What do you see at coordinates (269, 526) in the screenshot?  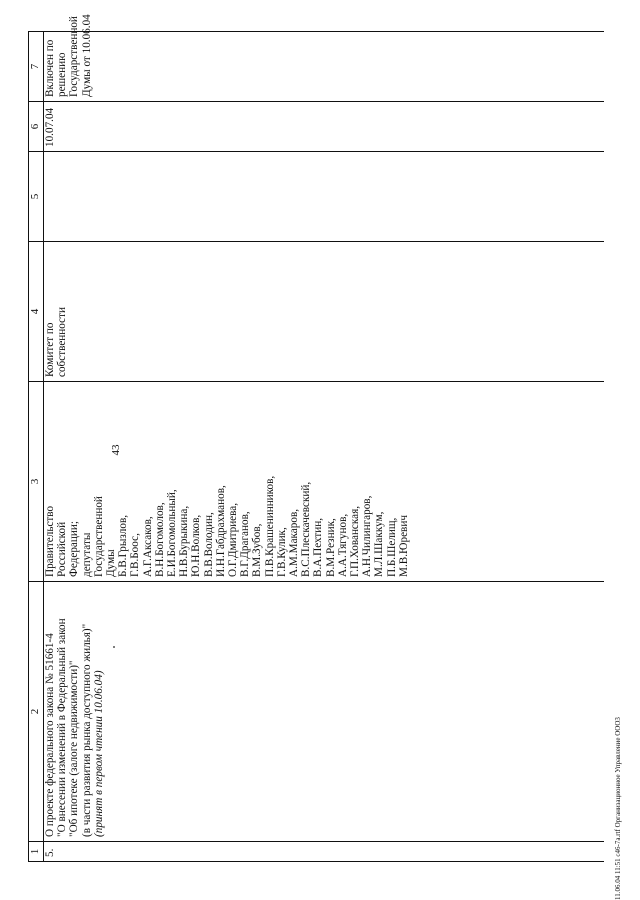 I see `initiator: П.В.Крашенинников,` at bounding box center [269, 526].